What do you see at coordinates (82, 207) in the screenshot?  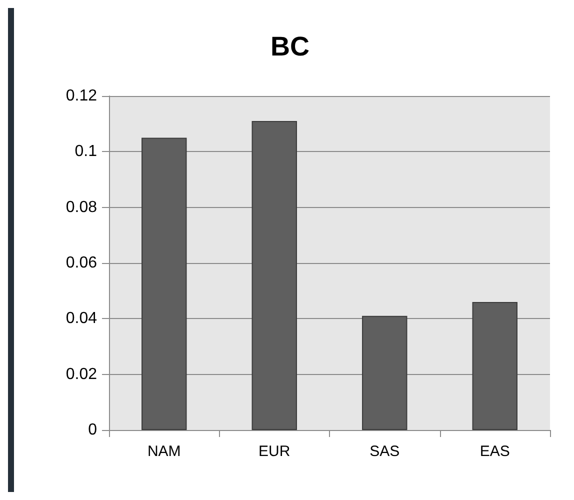 I see `y-tick-label: 0.08` at bounding box center [82, 207].